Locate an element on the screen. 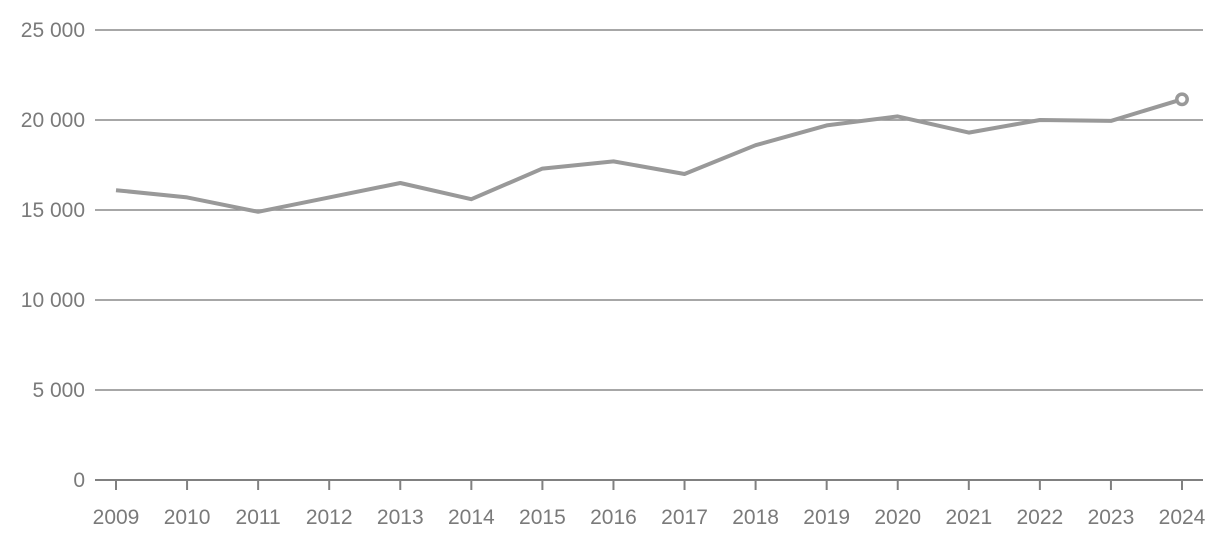 Image resolution: width=1220 pixels, height=548 pixels. x-axis-label-2020: 2020 is located at coordinates (897, 517).